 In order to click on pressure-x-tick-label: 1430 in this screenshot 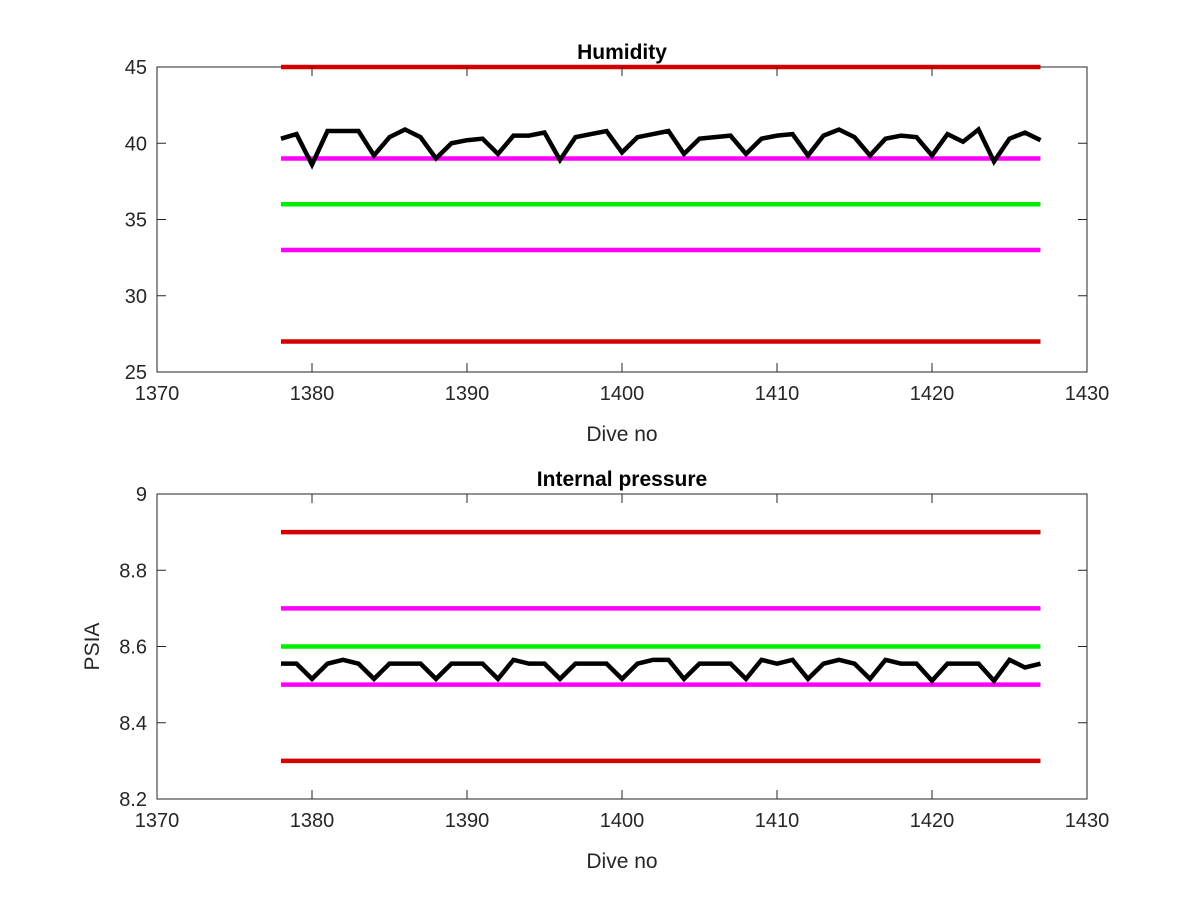, I will do `click(1087, 821)`.